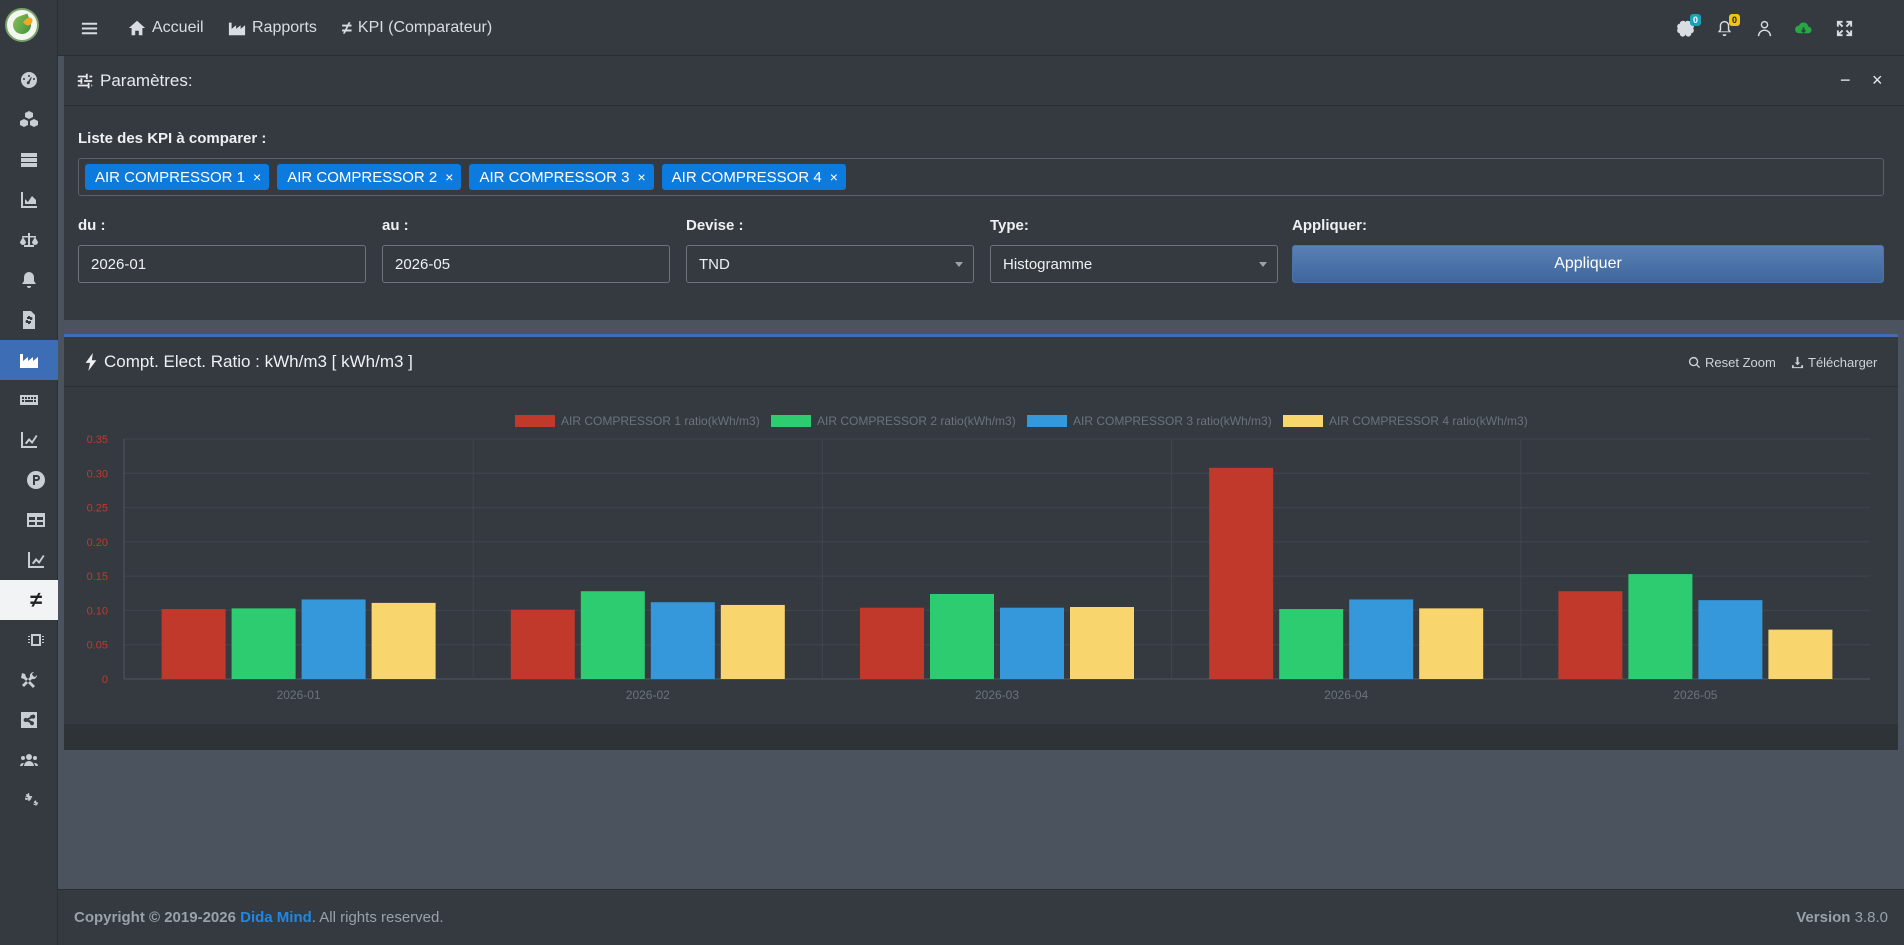  Describe the element at coordinates (1588, 264) in the screenshot. I see `apply-button: Appliquer` at that location.